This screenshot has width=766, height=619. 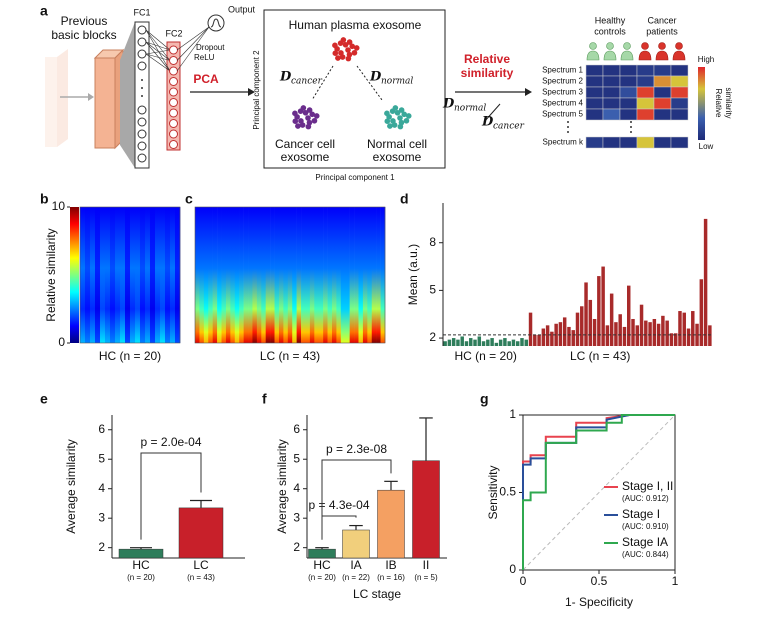 What do you see at coordinates (486, 356) in the screenshot?
I see `group-label: HC (n = 20)` at bounding box center [486, 356].